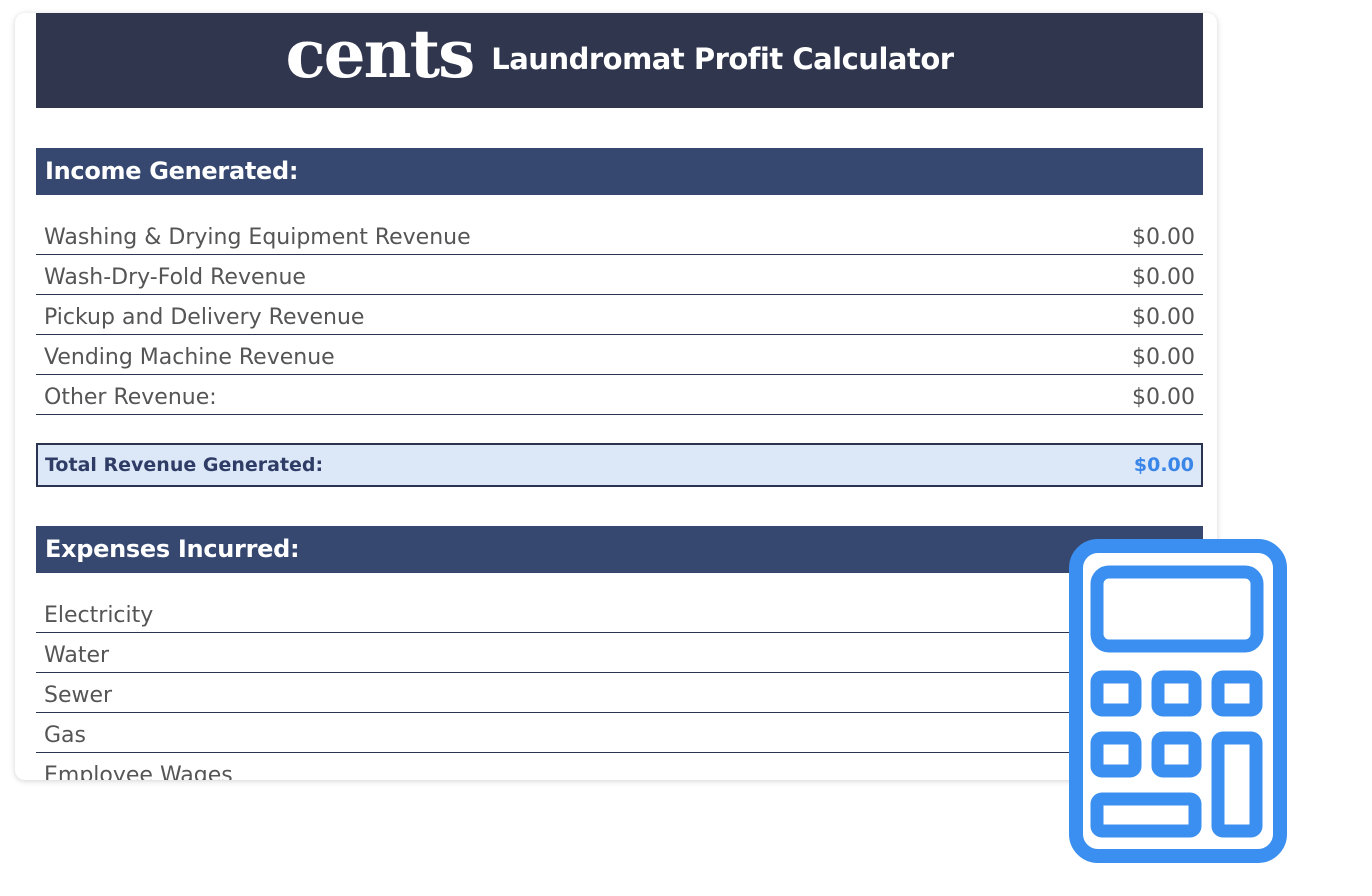 This screenshot has width=1372, height=896. Describe the element at coordinates (619, 465) in the screenshot. I see `total-revenue-row: Total Revenue Generated: $0.00` at that location.